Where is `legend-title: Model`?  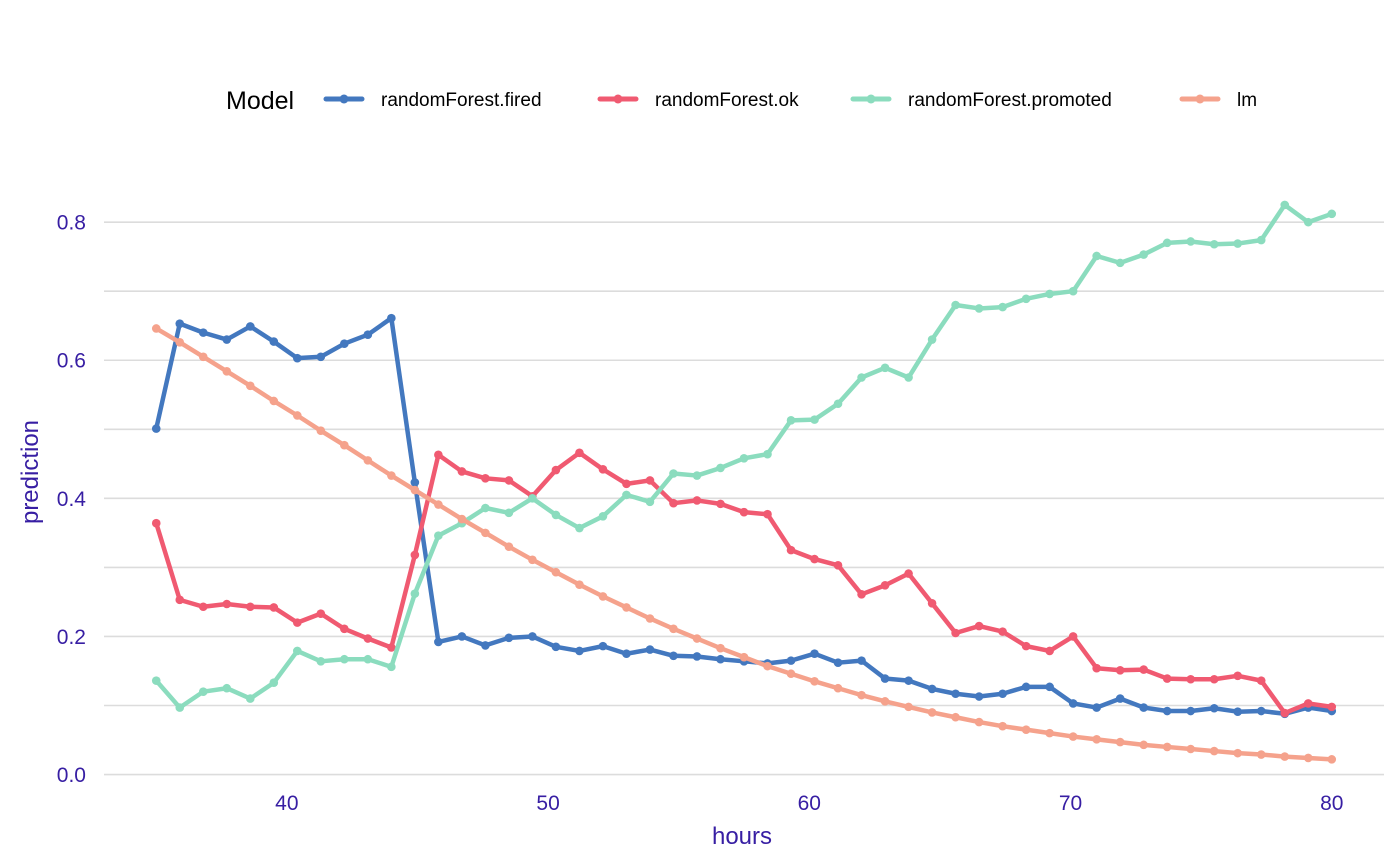 legend-title: Model is located at coordinates (260, 101).